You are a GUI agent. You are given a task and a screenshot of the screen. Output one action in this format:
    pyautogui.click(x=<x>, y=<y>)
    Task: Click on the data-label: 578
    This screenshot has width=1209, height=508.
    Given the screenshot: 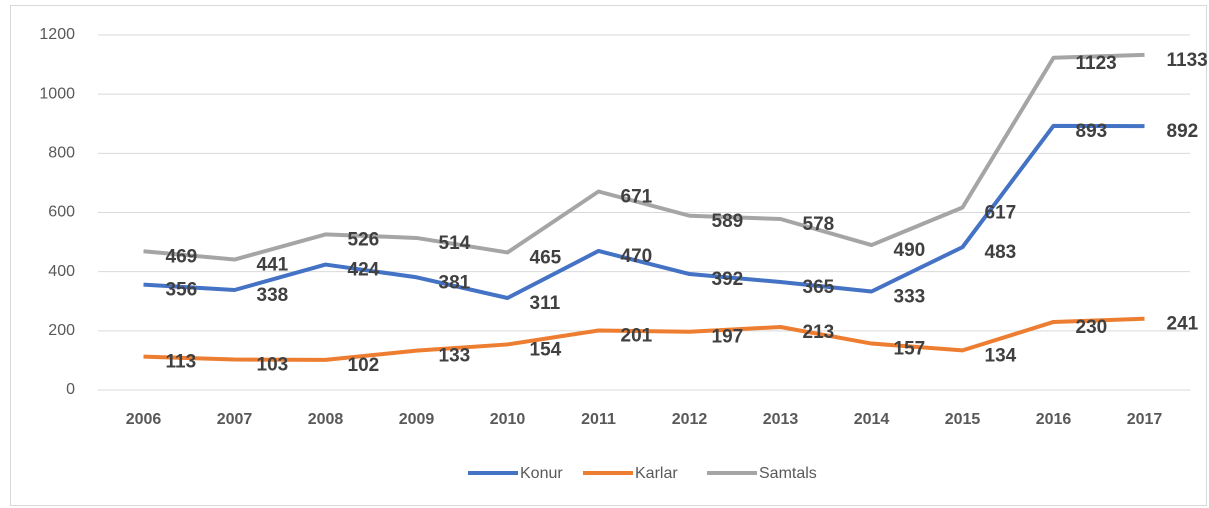 What is the action you would take?
    pyautogui.click(x=819, y=224)
    